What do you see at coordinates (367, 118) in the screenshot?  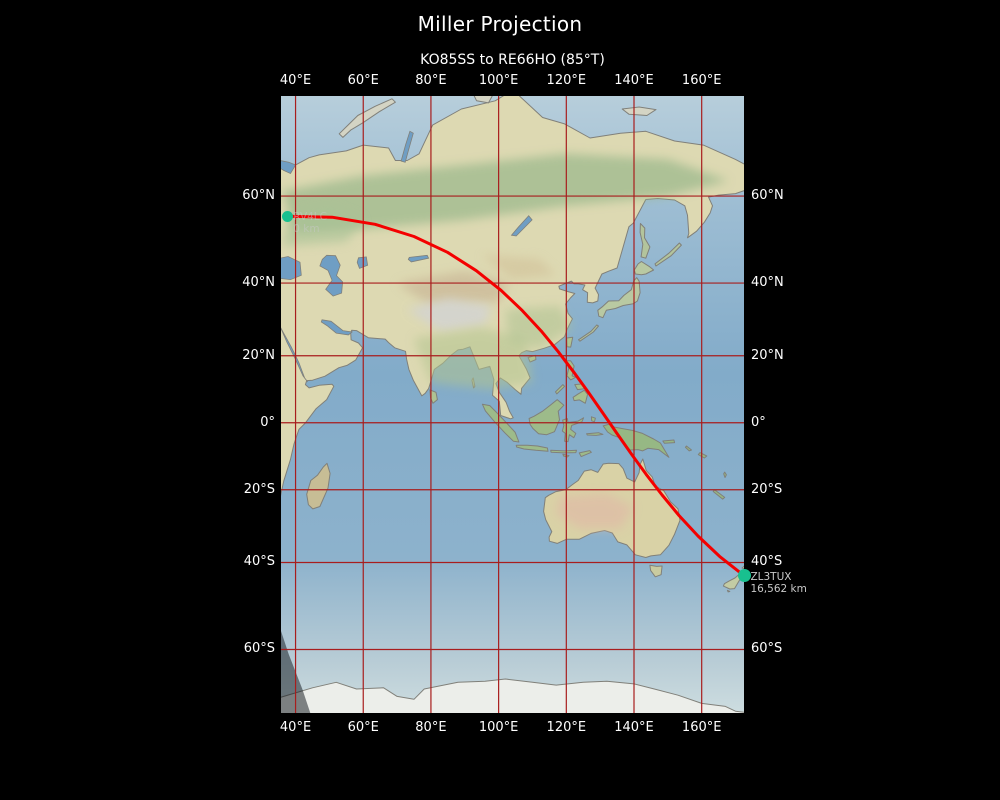 I see `landmass-novaya-zemlya` at bounding box center [367, 118].